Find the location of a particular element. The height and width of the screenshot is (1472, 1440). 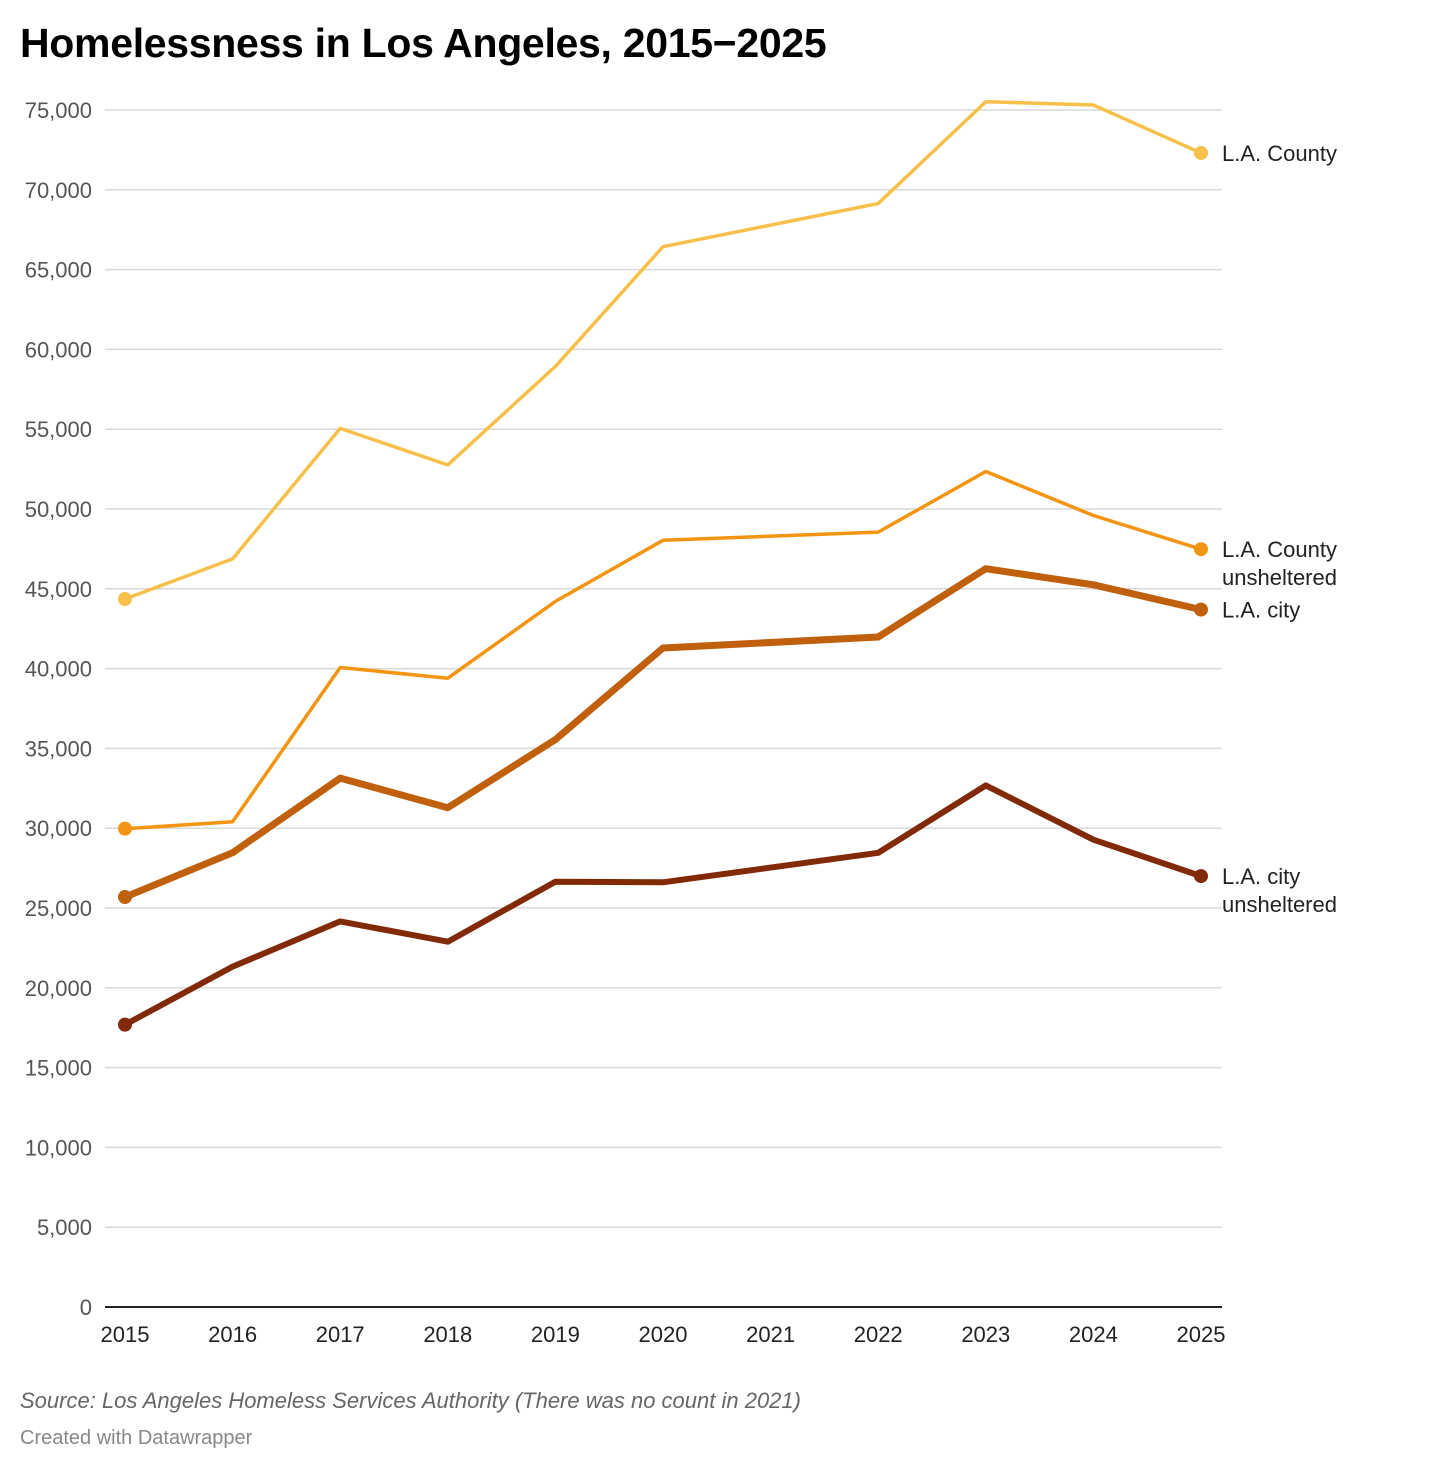

y-tick-label: 30,000 is located at coordinates (58, 828).